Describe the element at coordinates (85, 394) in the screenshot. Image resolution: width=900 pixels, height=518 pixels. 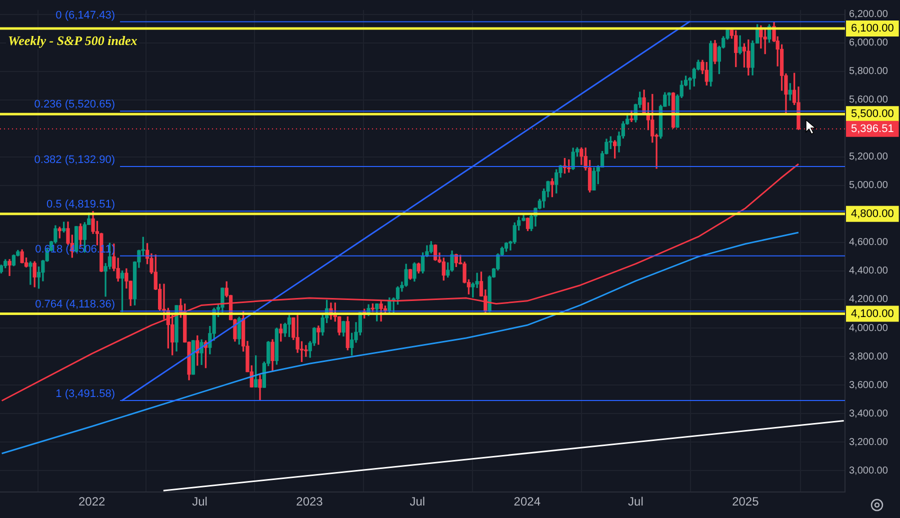
I see `ref-line-label: 1 (3,491.58)` at that location.